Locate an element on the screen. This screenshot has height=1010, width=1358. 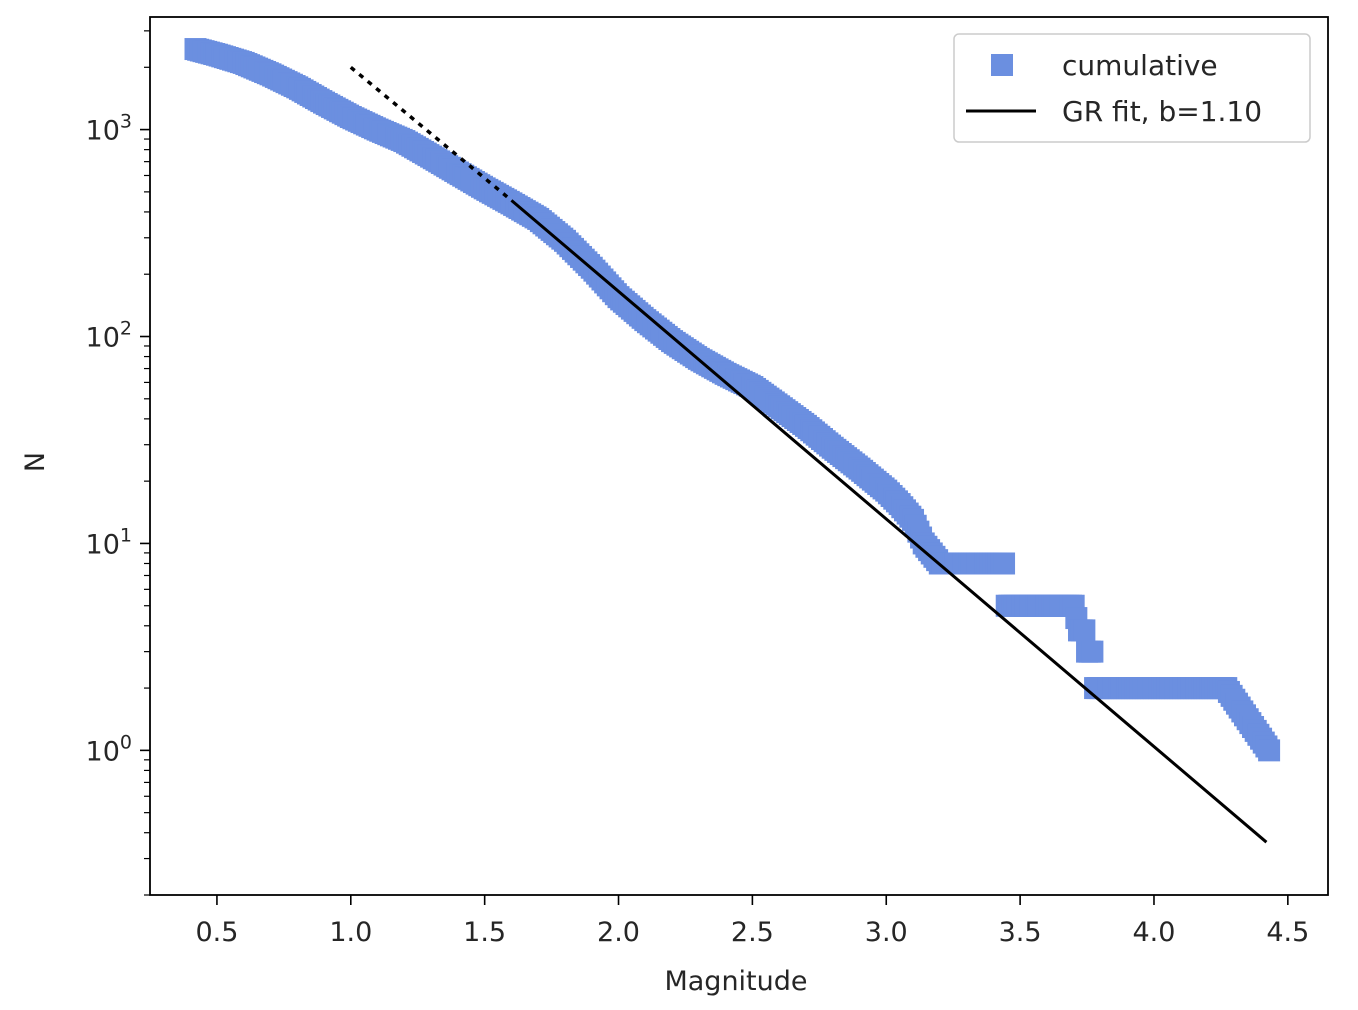
x-tick-label: 3.0 is located at coordinates (886, 932).